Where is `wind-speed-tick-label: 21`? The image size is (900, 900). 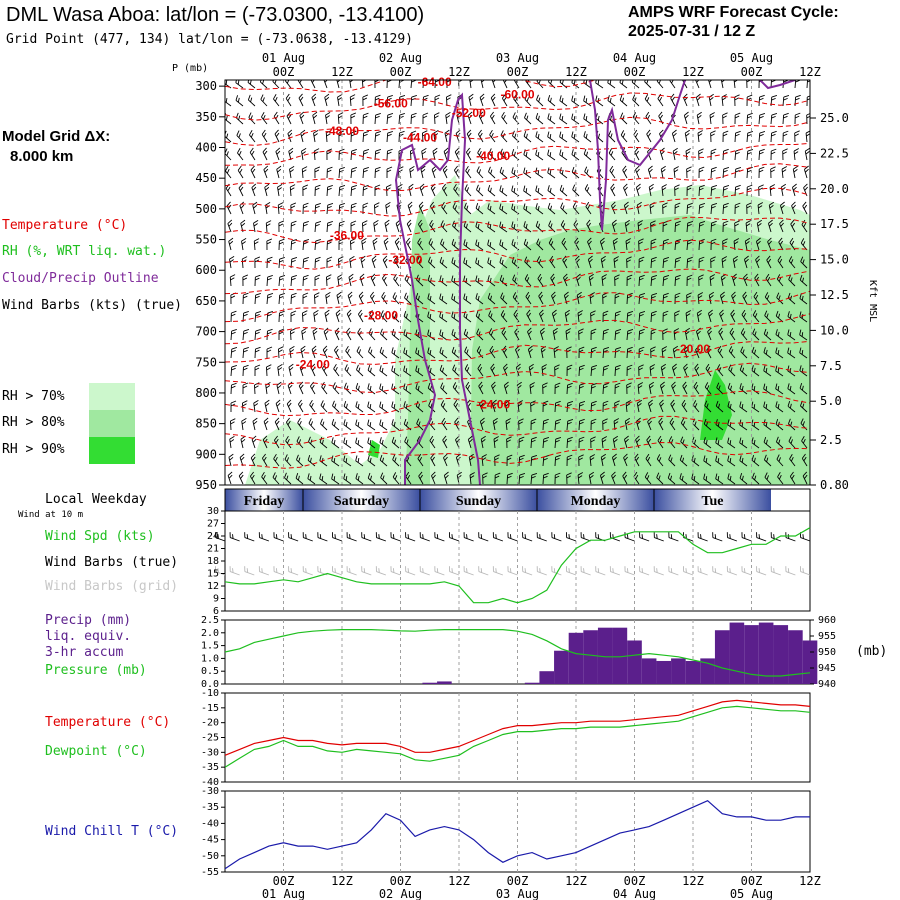
wind-speed-tick-label: 21 is located at coordinates (213, 549).